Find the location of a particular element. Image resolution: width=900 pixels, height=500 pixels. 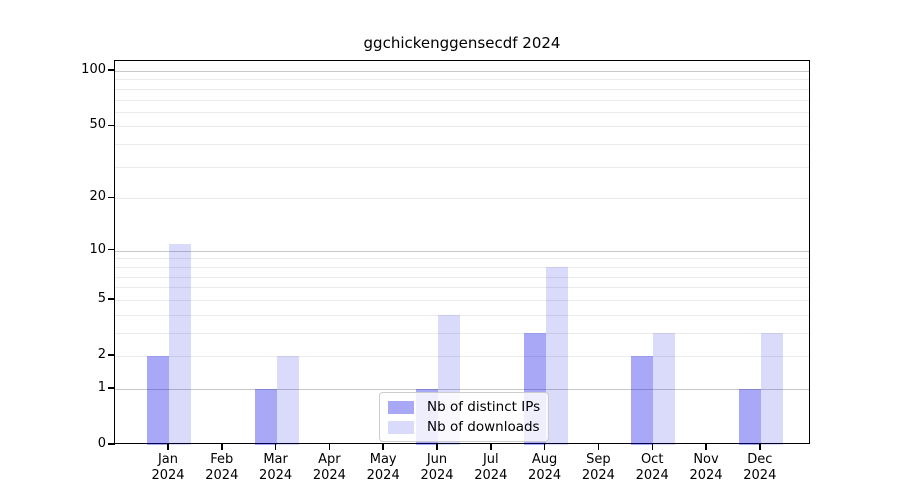

x-tick-month: Apr is located at coordinates (329, 459).